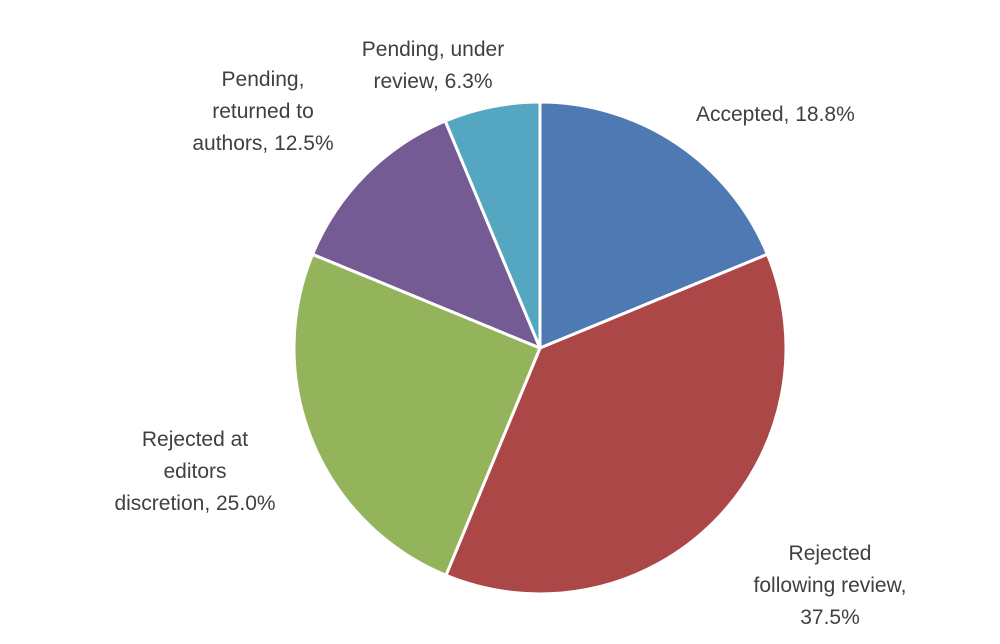  I want to click on label-rejected-editors-discretion-line-1: Rejected at, so click(195, 439).